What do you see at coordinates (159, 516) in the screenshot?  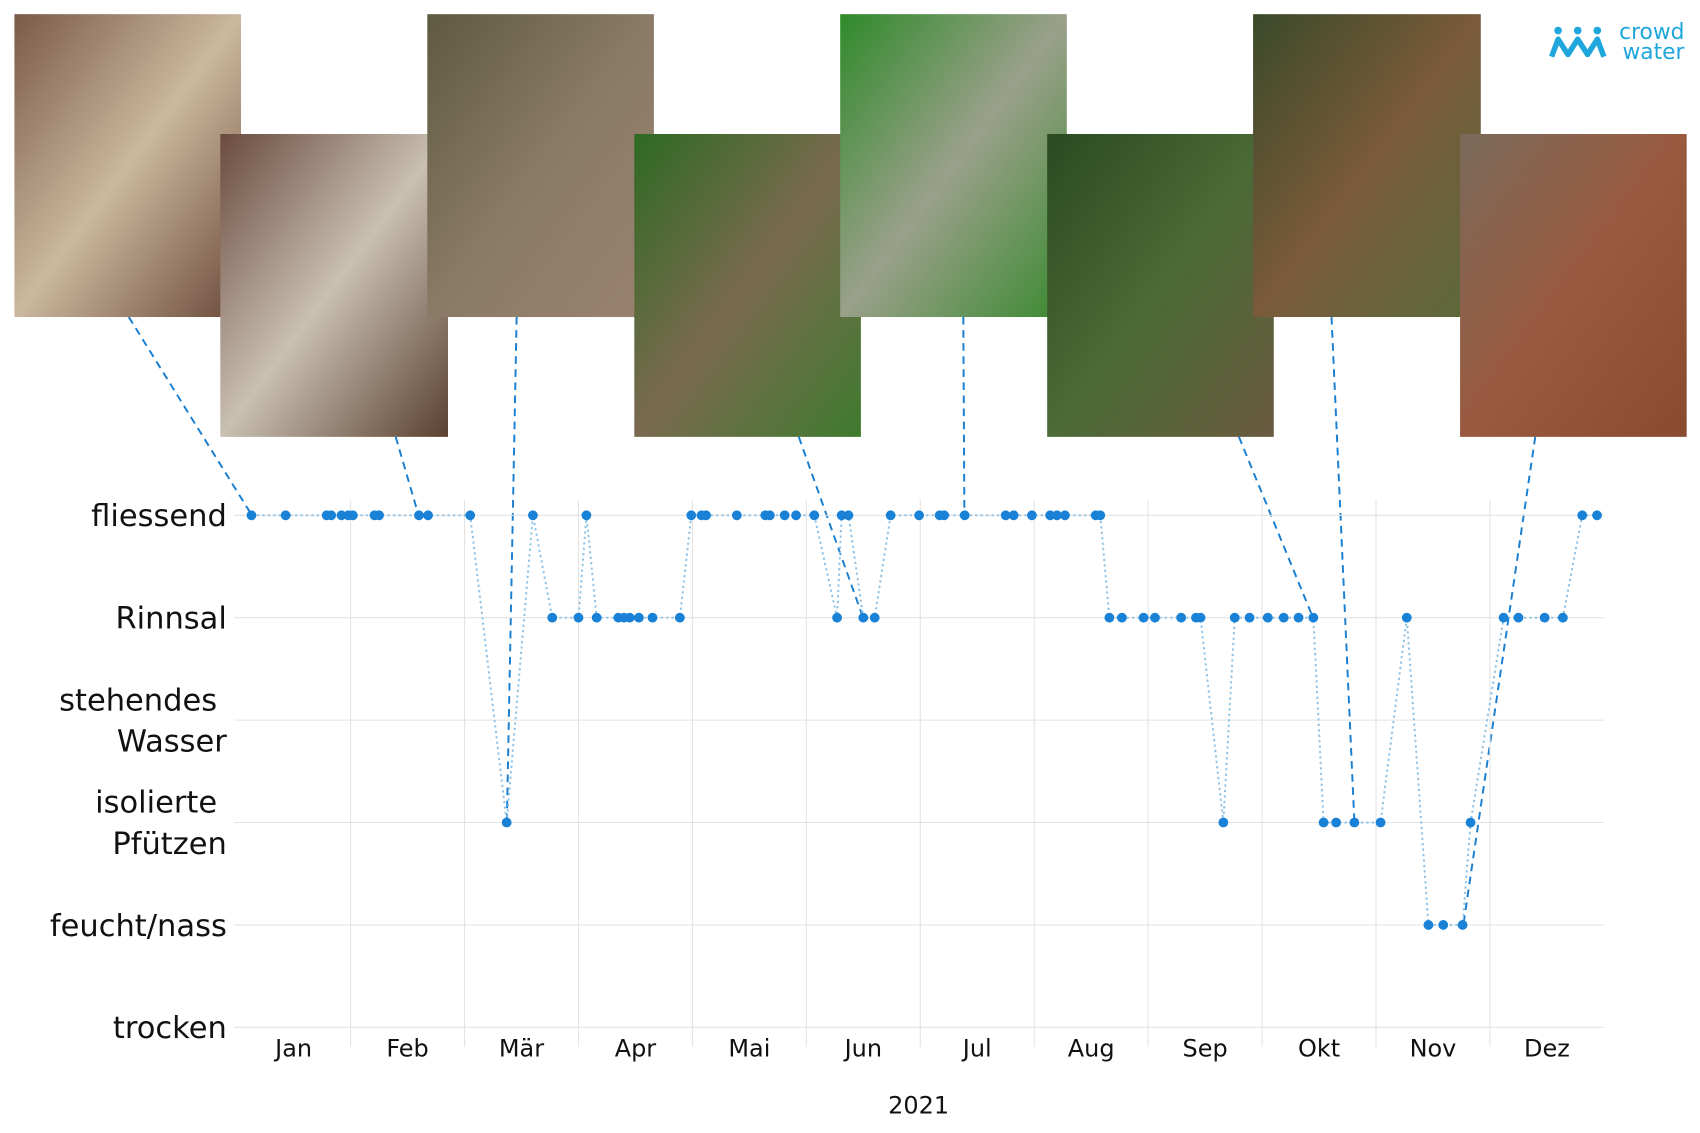 I see `y-tick-label: fliessend` at bounding box center [159, 516].